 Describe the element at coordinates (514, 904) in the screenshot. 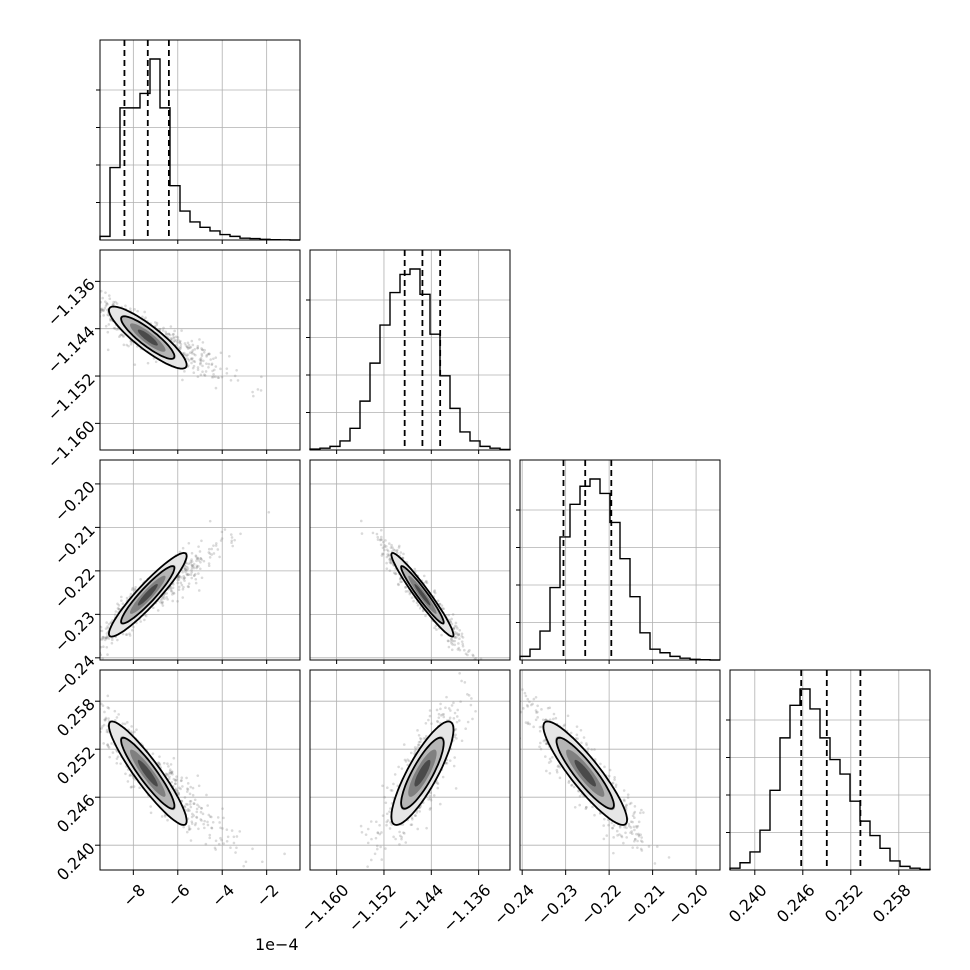

I see `x-tick-label: −0.24` at that location.